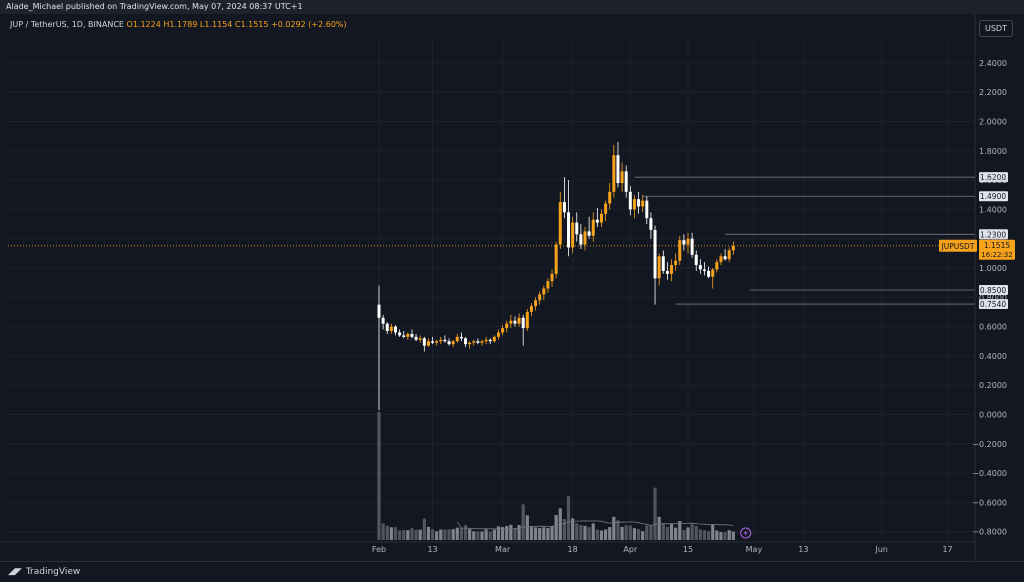 The image size is (1024, 582). Describe the element at coordinates (754, 549) in the screenshot. I see `time-tick-label: May` at that location.